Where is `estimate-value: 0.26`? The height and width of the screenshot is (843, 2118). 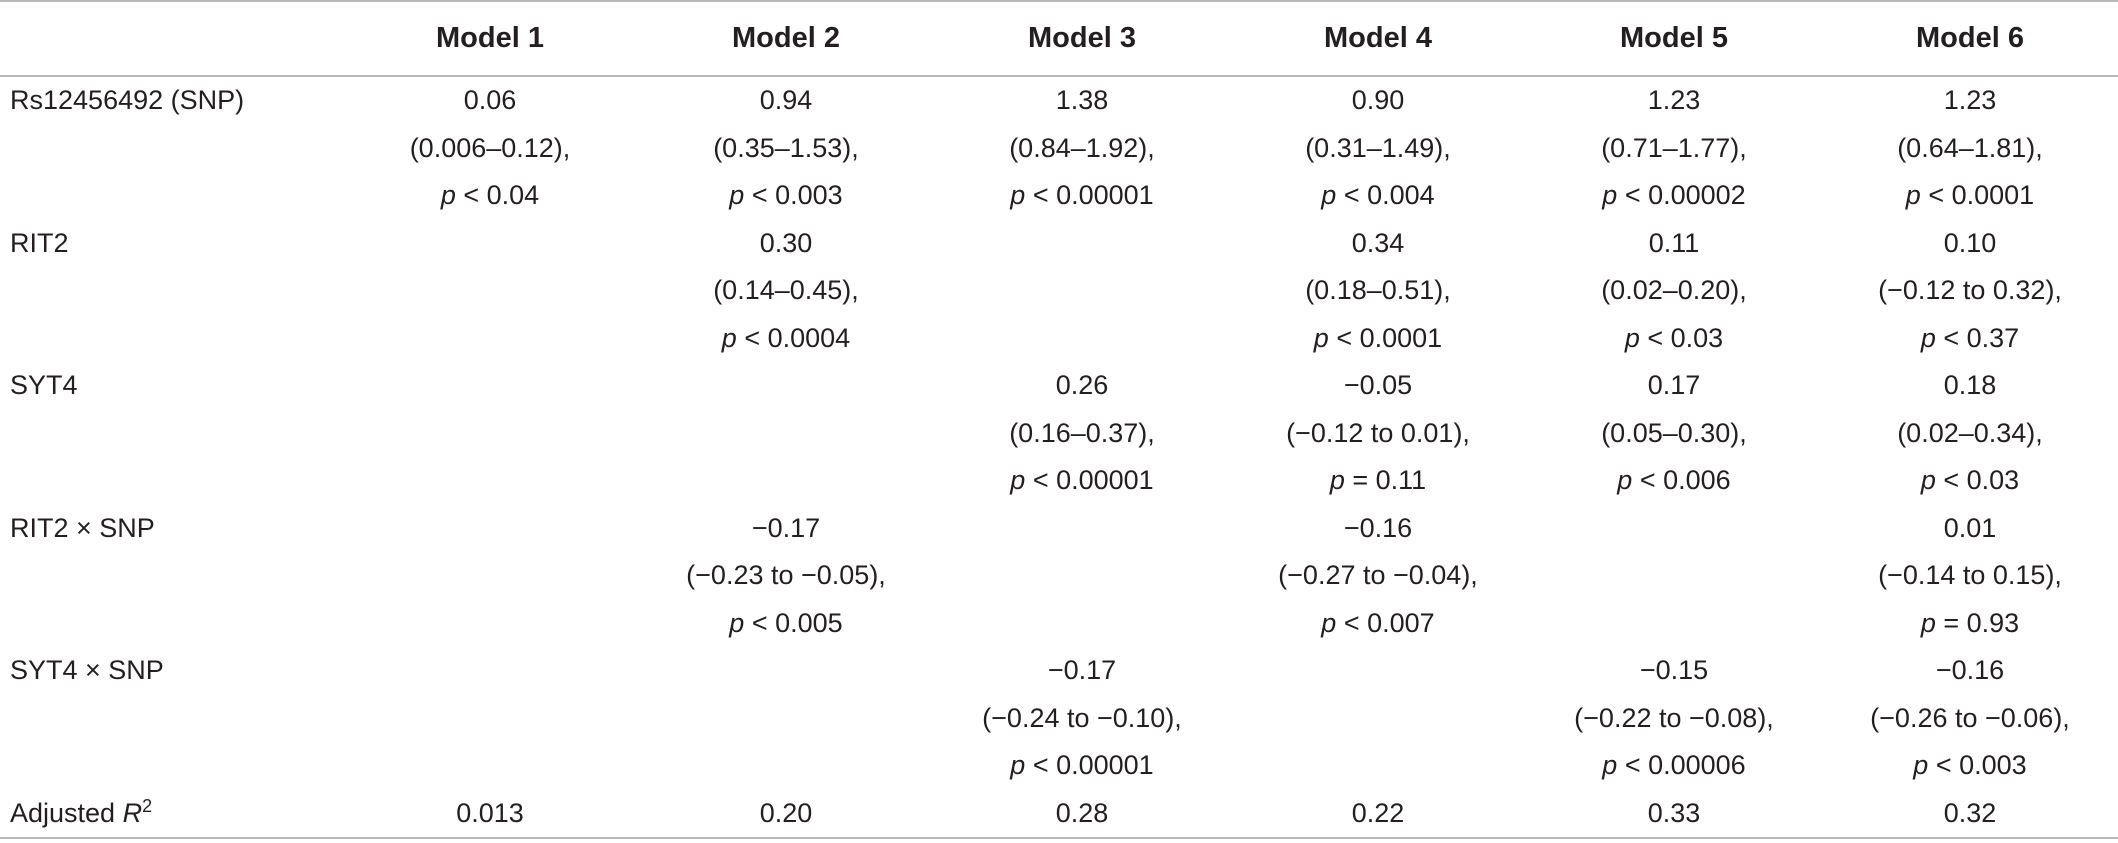
estimate-value: 0.26 is located at coordinates (1082, 385).